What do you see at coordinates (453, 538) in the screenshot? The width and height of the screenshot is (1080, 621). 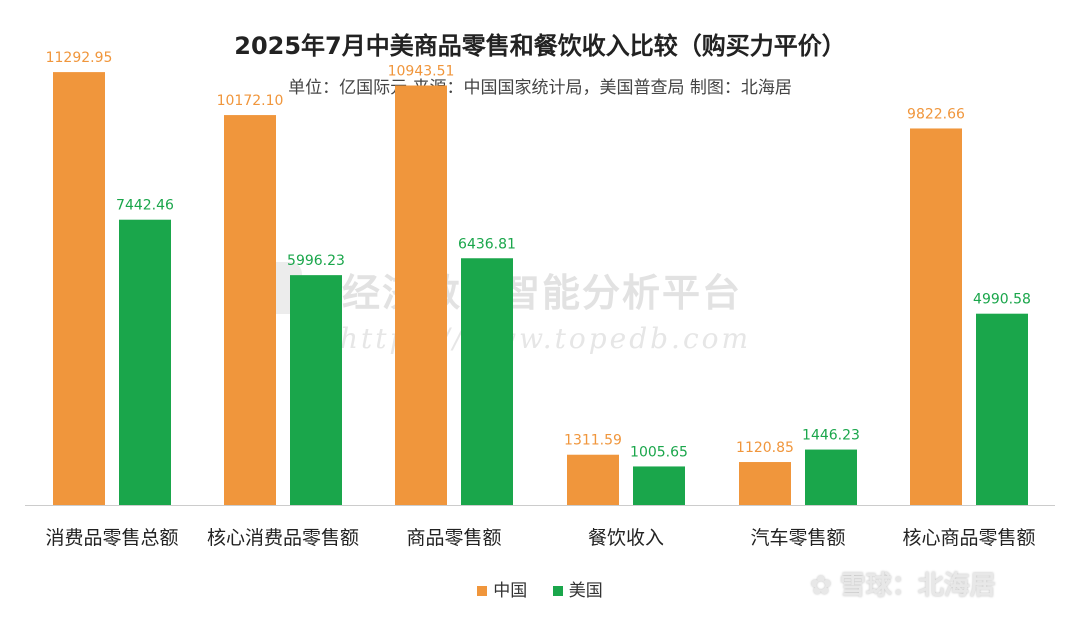 I see `category-label-2: 商品零售额` at bounding box center [453, 538].